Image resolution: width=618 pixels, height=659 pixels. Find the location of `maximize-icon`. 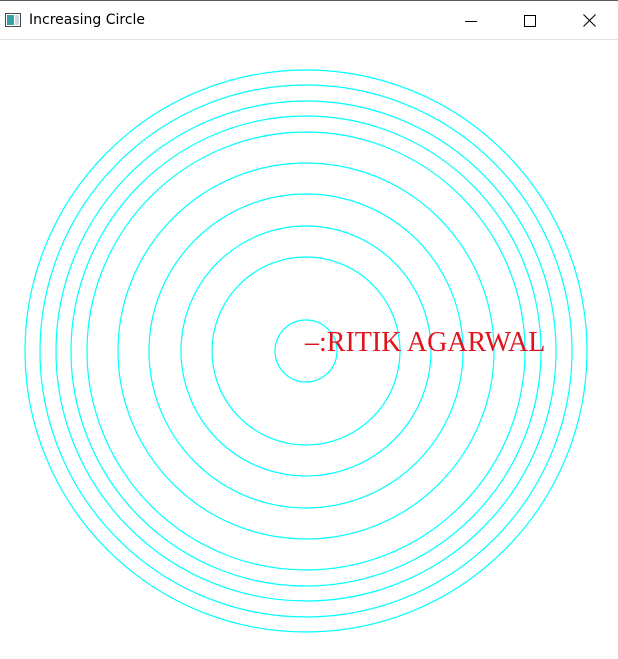

maximize-icon is located at coordinates (530, 20).